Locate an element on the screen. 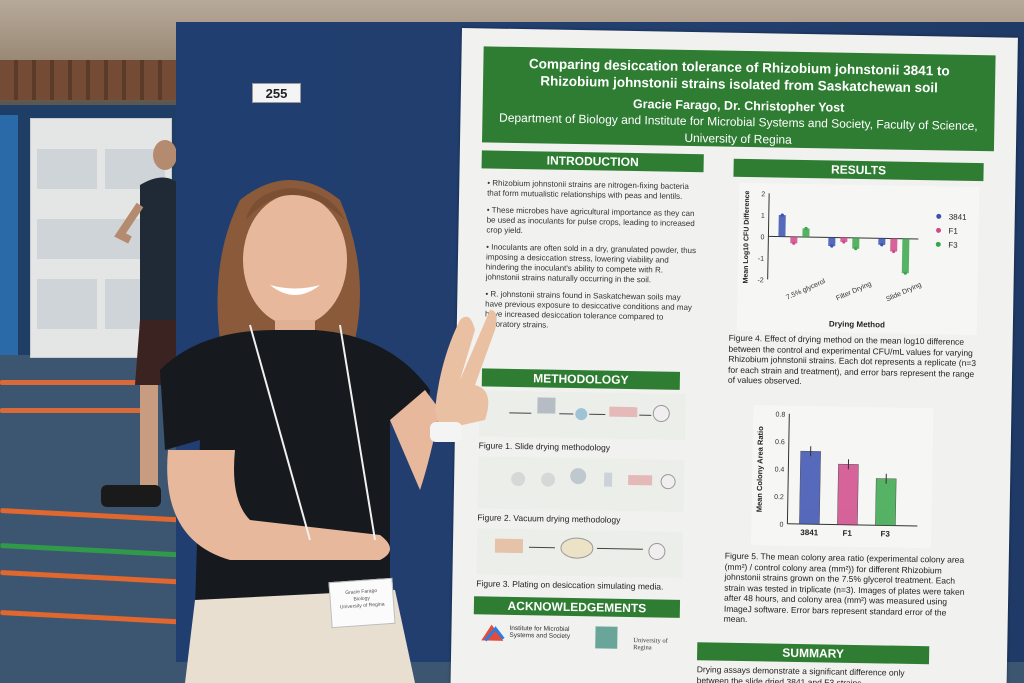  legend-label: 3841 is located at coordinates (958, 217).